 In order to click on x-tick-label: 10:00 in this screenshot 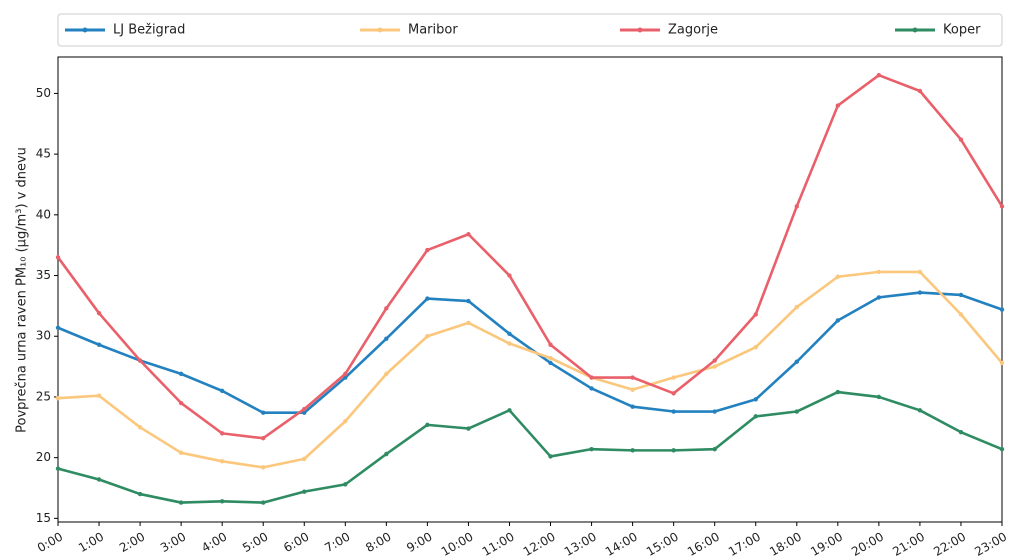, I will do `click(457, 544)`.